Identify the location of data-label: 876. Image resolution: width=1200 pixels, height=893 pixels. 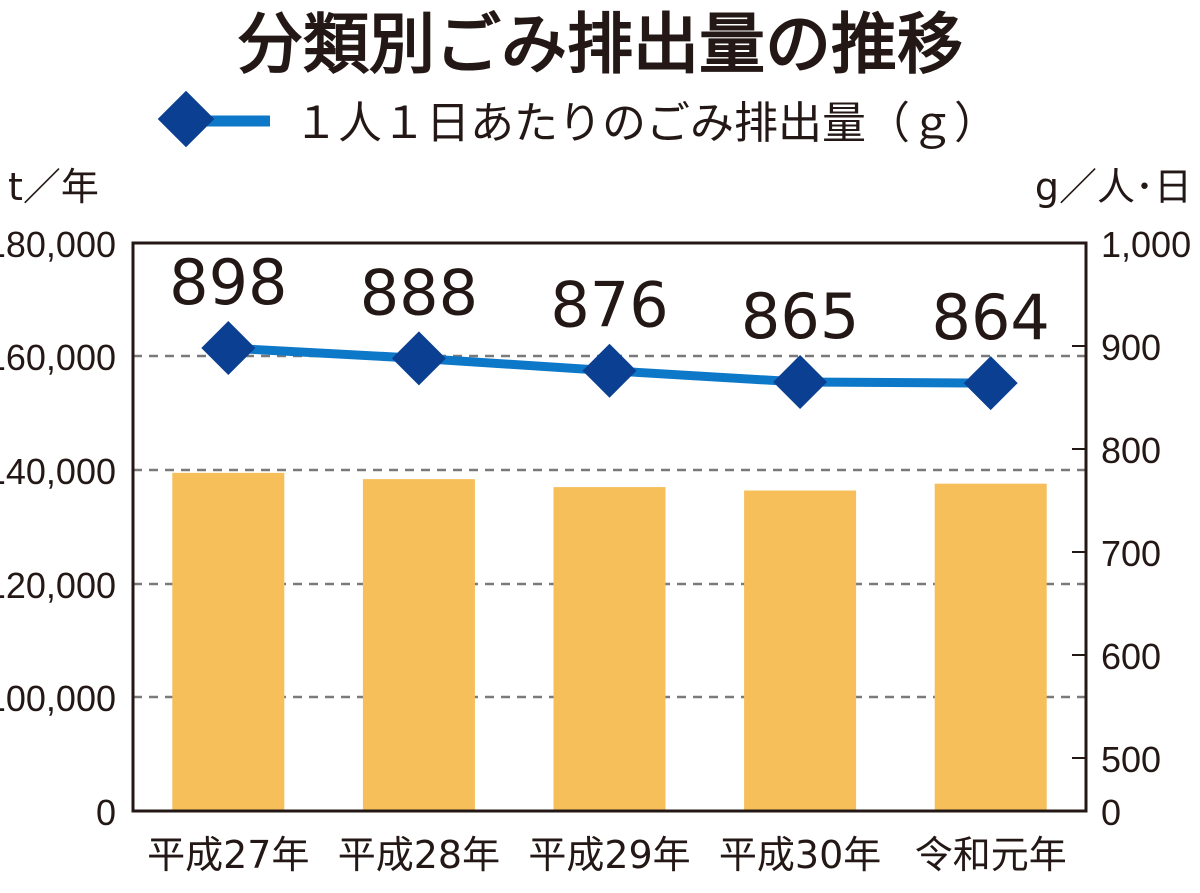
(609, 305).